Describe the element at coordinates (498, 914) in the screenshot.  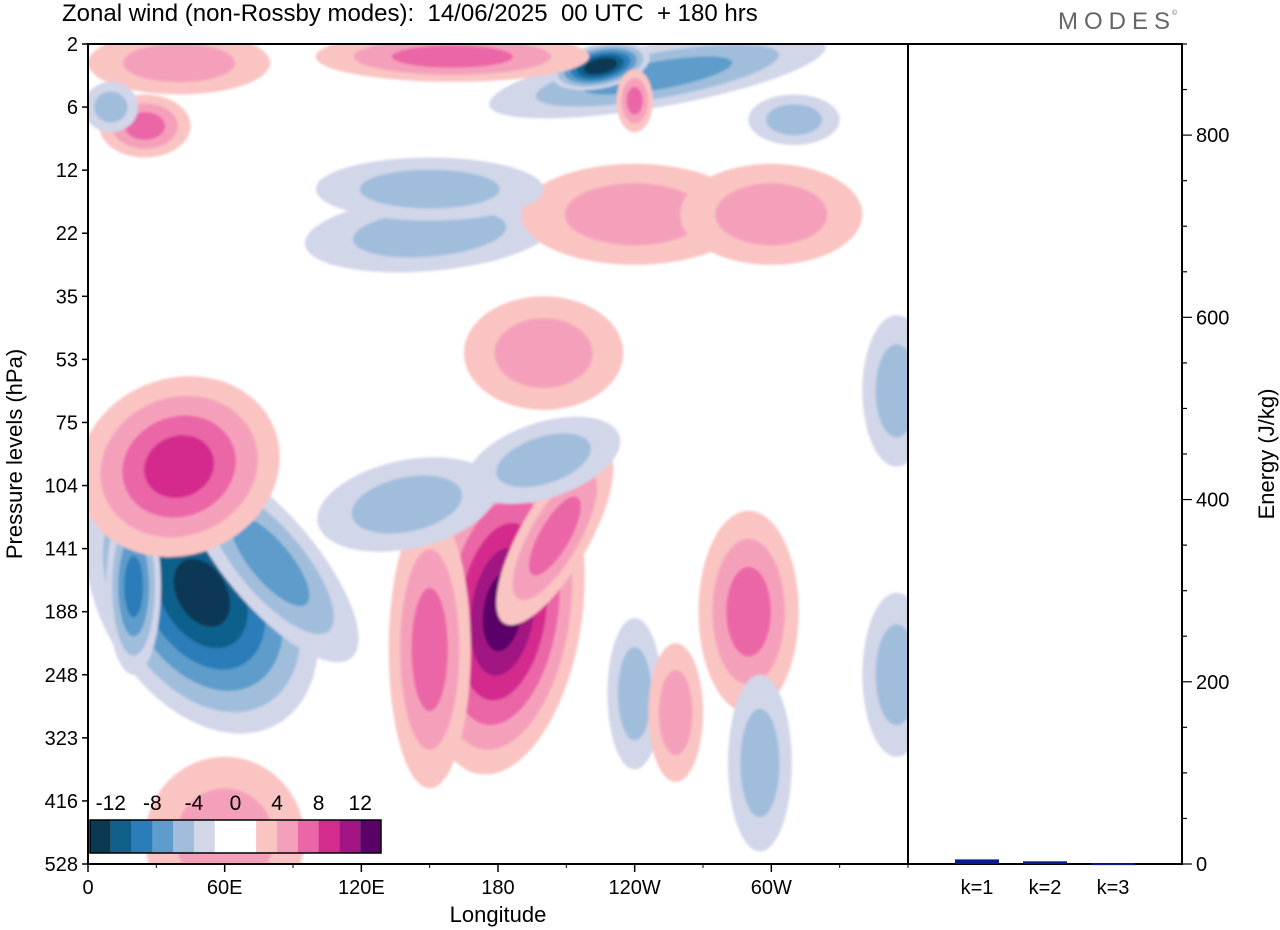
I see `x-axis-title: Longitude` at that location.